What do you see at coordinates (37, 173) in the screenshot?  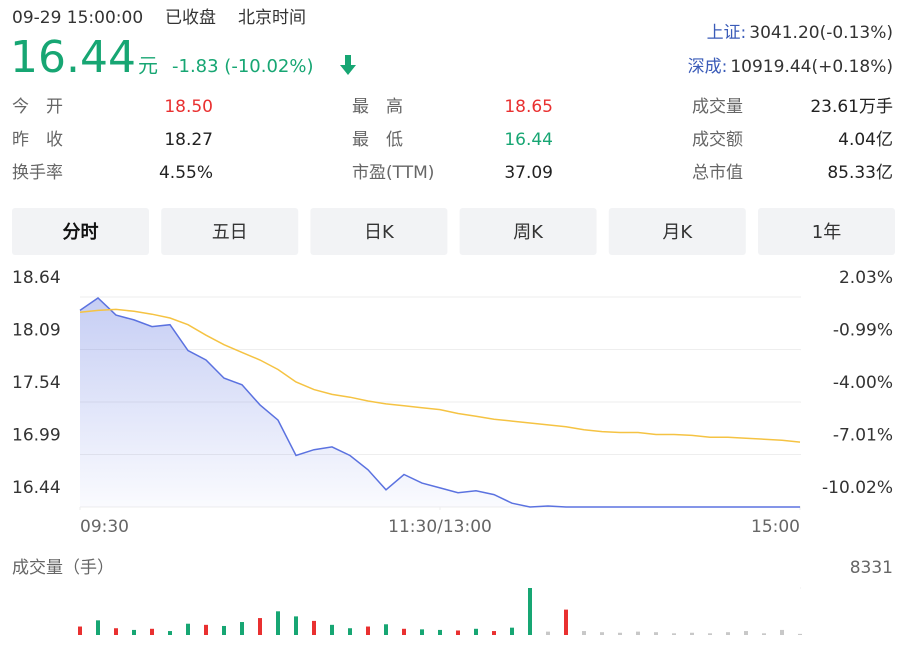 I see `stat-label: 换手率` at bounding box center [37, 173].